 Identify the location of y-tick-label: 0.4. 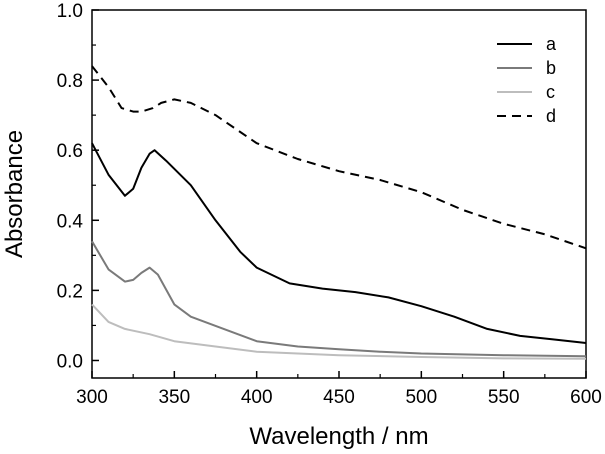
(70, 221).